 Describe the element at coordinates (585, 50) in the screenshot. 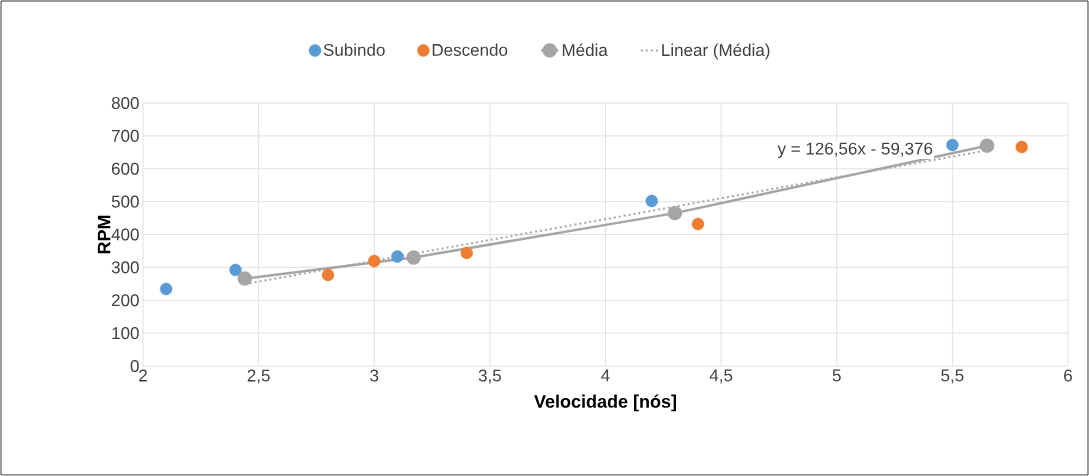

I see `legend-label: Média` at that location.